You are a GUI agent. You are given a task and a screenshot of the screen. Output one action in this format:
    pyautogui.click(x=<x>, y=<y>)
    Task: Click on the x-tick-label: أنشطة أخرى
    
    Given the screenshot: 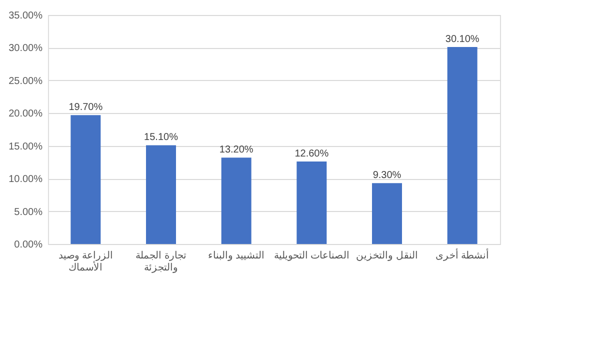 What is the action you would take?
    pyautogui.click(x=462, y=255)
    